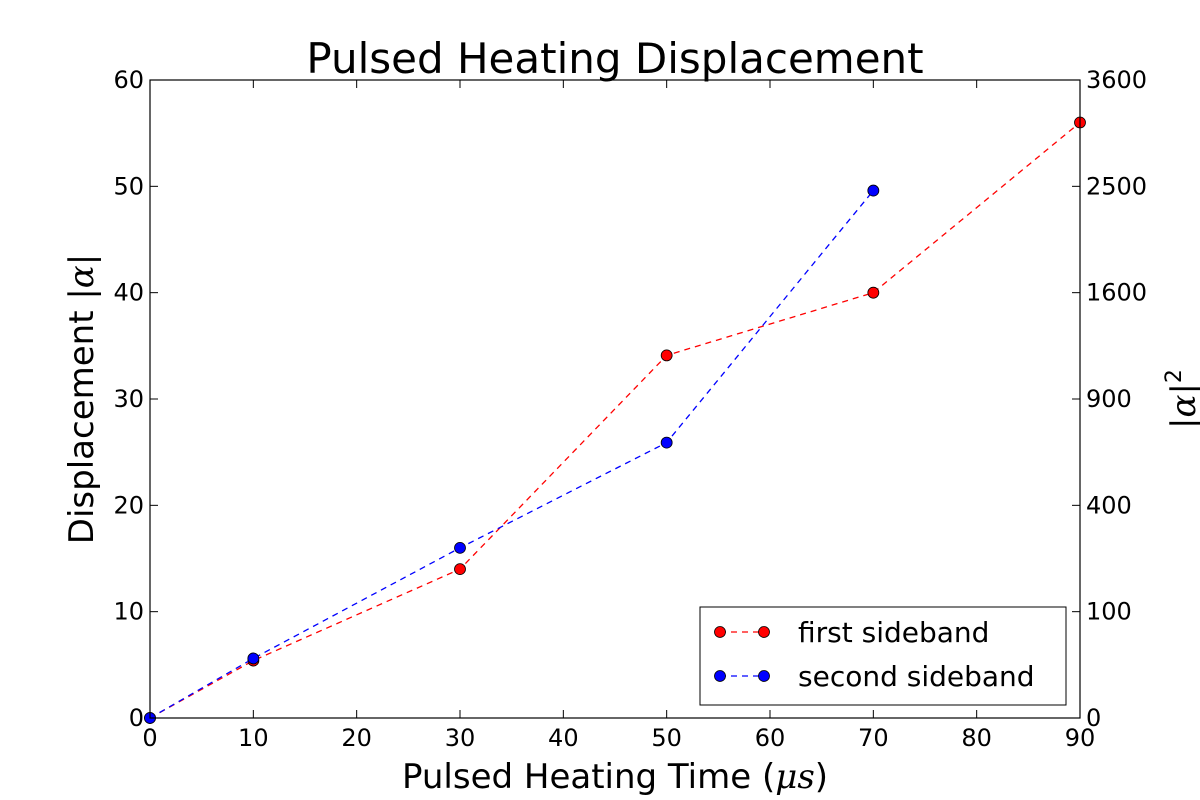 The image size is (1200, 800). What do you see at coordinates (666, 738) in the screenshot?
I see `x-tick-label: 50` at bounding box center [666, 738].